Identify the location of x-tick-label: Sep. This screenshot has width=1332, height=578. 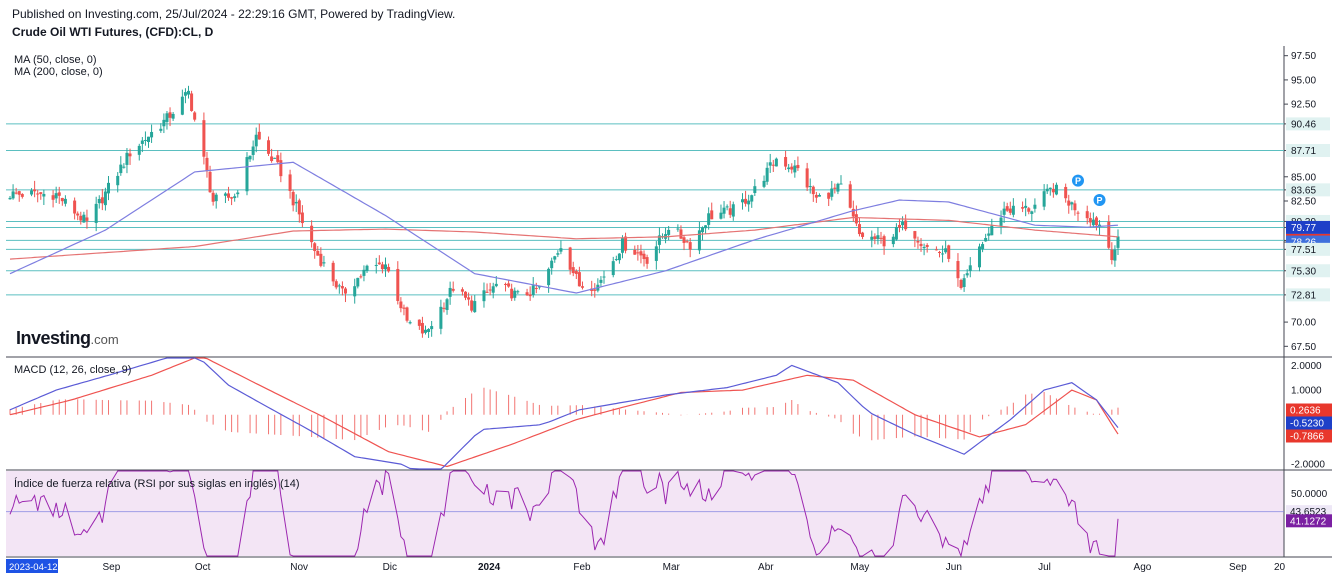
(1238, 567).